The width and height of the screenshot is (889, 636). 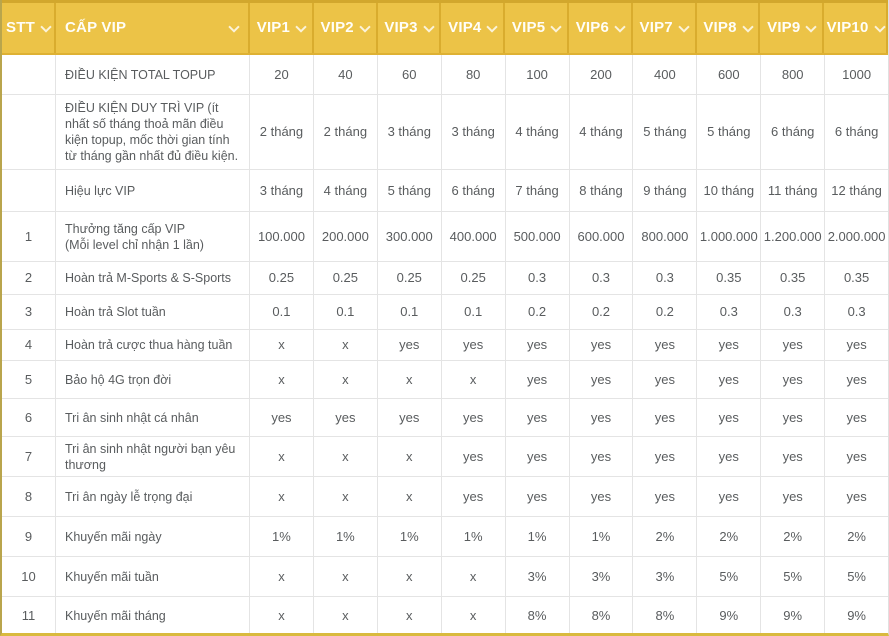 What do you see at coordinates (346, 278) in the screenshot?
I see `value-cell: 0.25` at bounding box center [346, 278].